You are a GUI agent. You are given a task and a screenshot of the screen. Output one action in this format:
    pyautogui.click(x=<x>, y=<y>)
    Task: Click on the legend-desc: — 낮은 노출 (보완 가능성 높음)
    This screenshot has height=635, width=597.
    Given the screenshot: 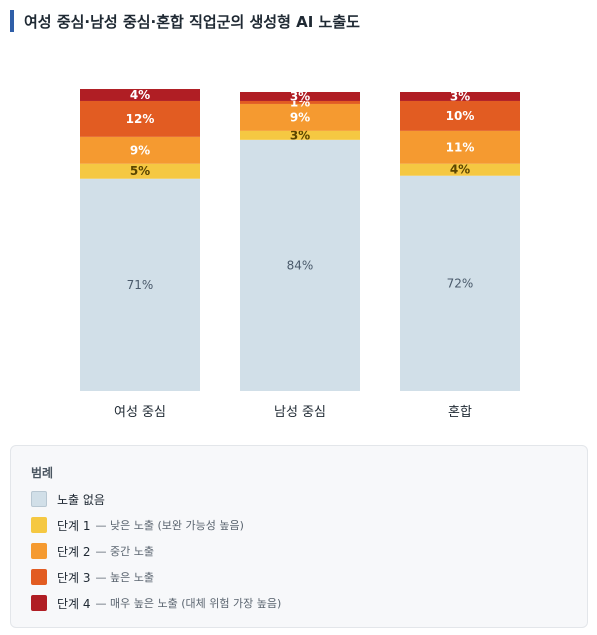 What is the action you would take?
    pyautogui.click(x=169, y=525)
    